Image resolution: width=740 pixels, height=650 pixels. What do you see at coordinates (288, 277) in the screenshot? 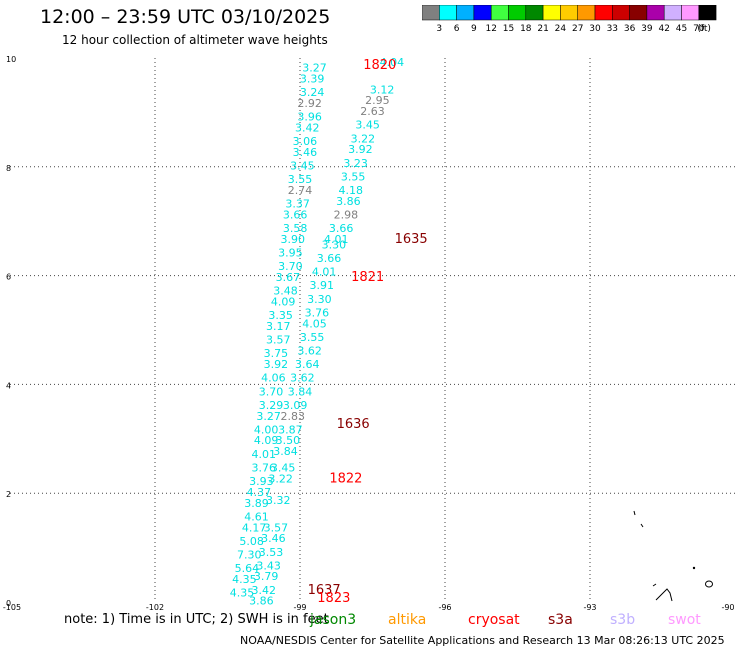
I see `wave-height-label: 3.67` at bounding box center [288, 277].